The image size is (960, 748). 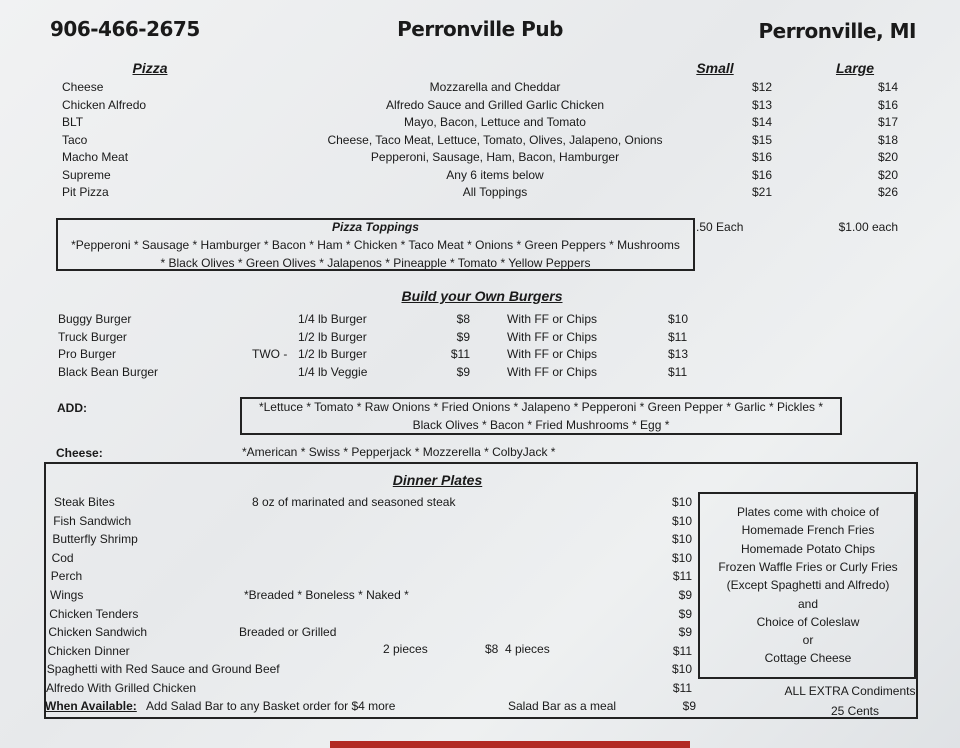 What do you see at coordinates (808, 566) in the screenshot?
I see `sides-line: Frozen Waffle Fries or Curly Fries` at bounding box center [808, 566].